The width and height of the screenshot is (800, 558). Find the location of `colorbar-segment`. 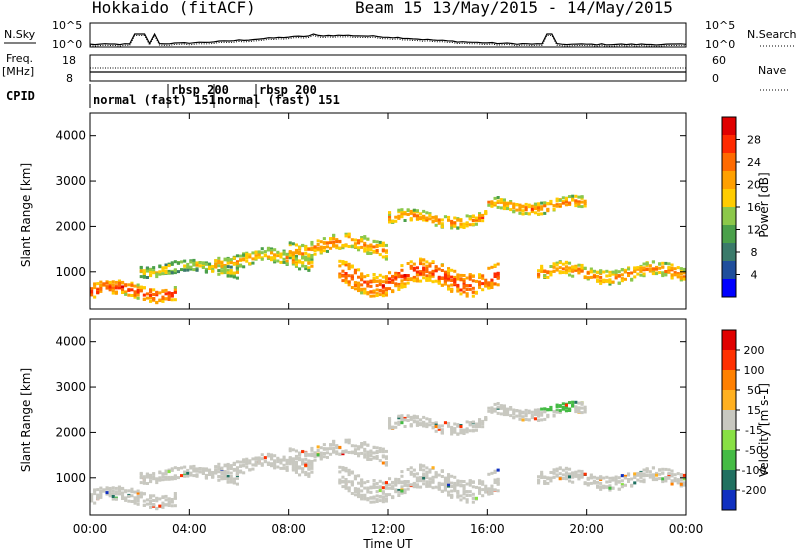

colorbar-segment is located at coordinates (729, 420).